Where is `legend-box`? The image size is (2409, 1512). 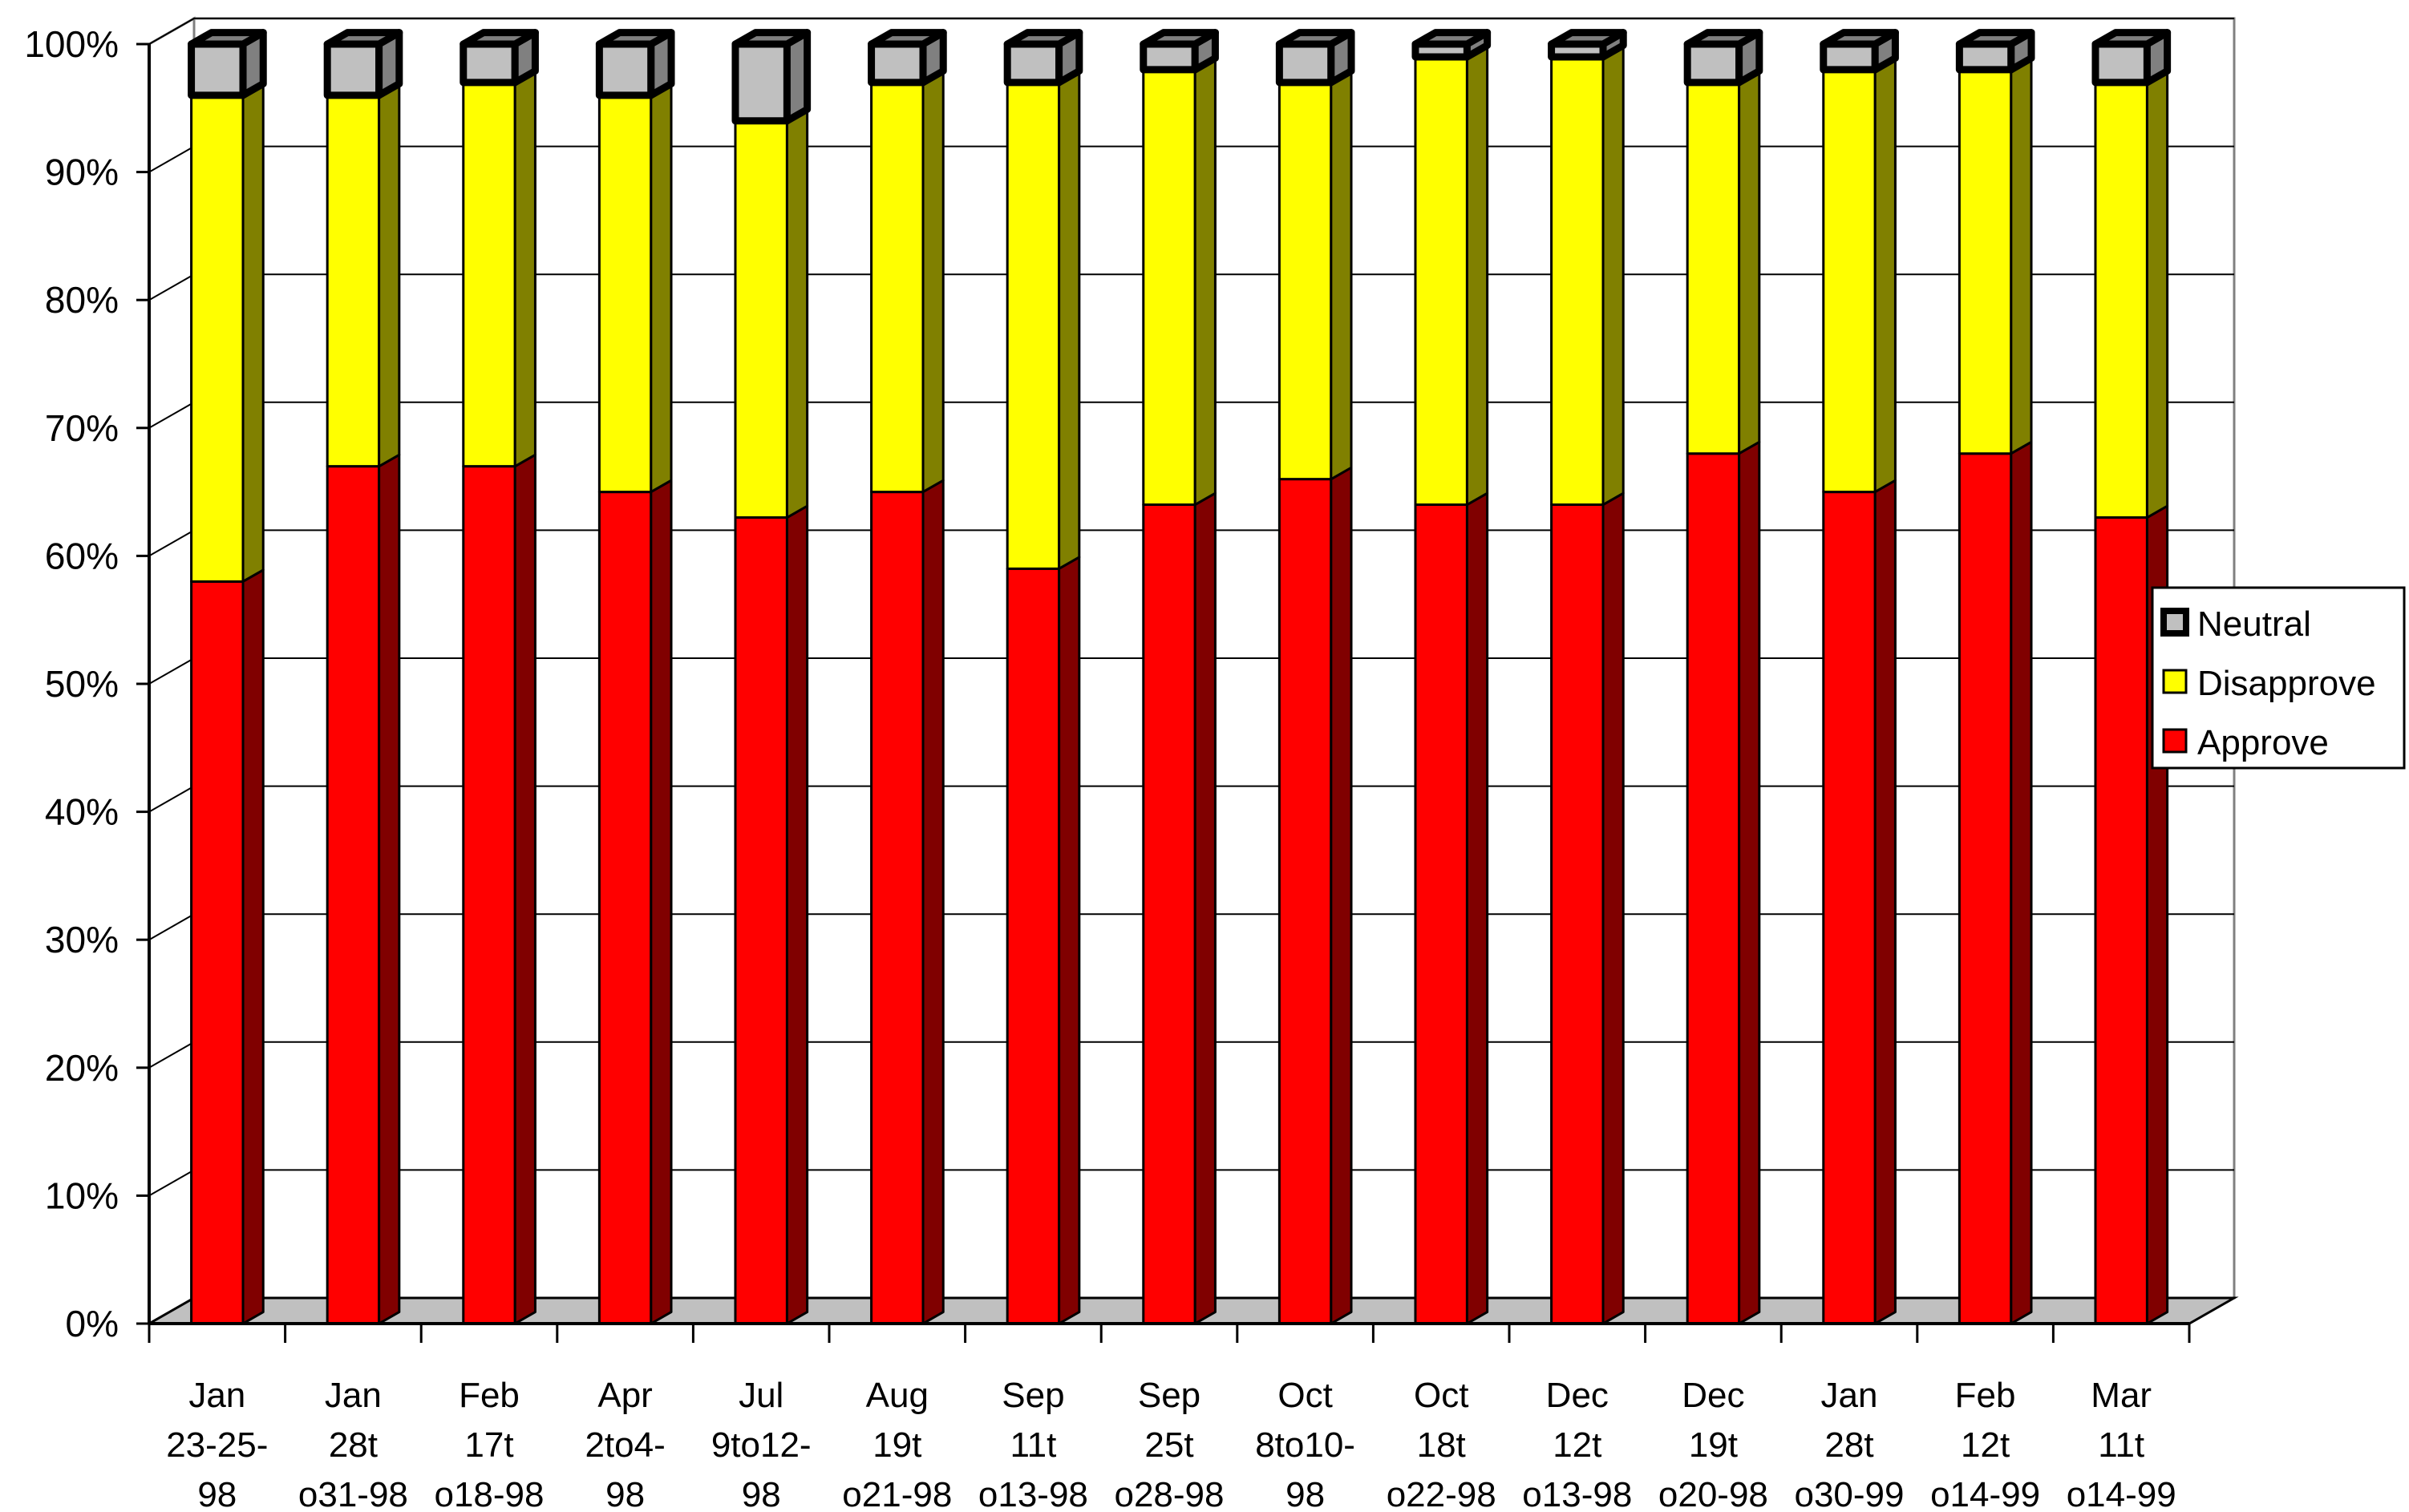
legend-box is located at coordinates (2278, 678).